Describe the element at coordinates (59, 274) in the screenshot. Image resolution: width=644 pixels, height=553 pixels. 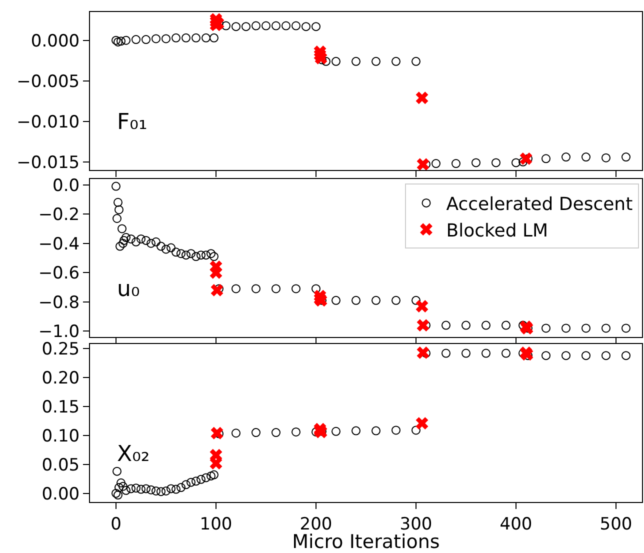
I see `y-tick-label: −0.6` at that location.